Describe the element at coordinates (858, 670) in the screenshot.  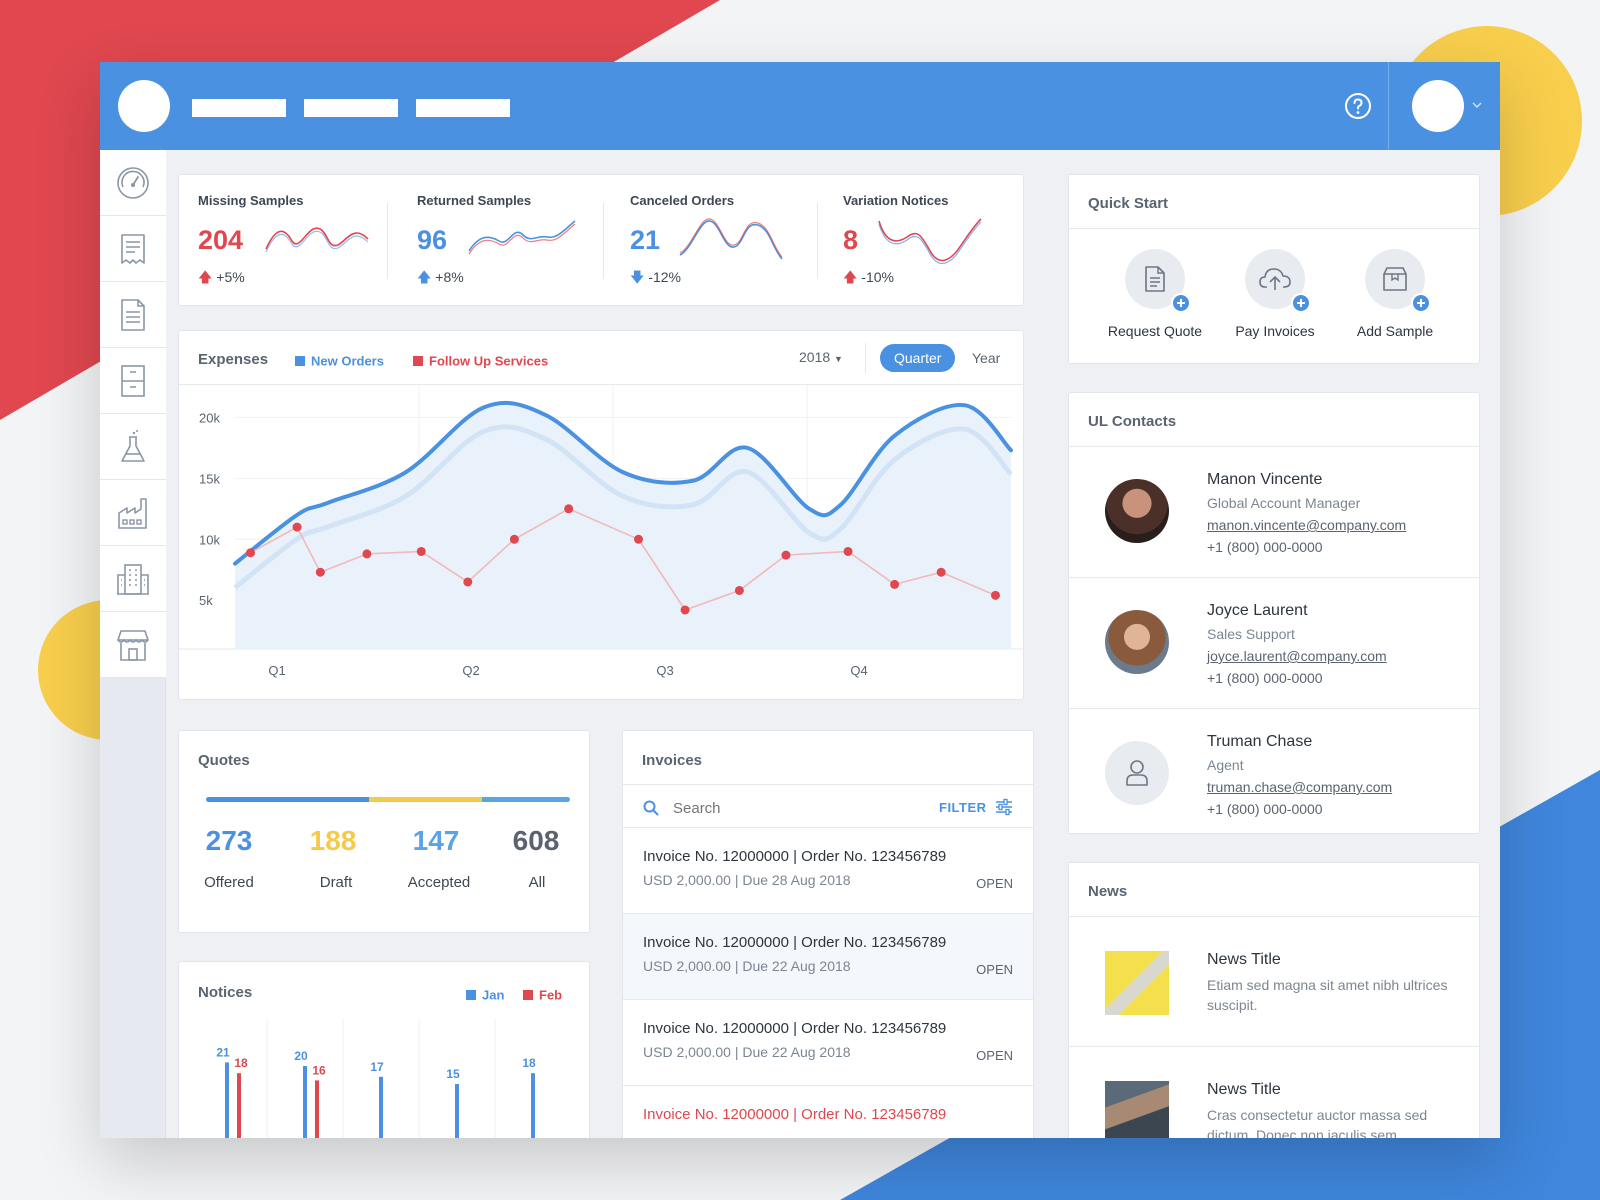
I see `x-tick-label: Q4` at that location.